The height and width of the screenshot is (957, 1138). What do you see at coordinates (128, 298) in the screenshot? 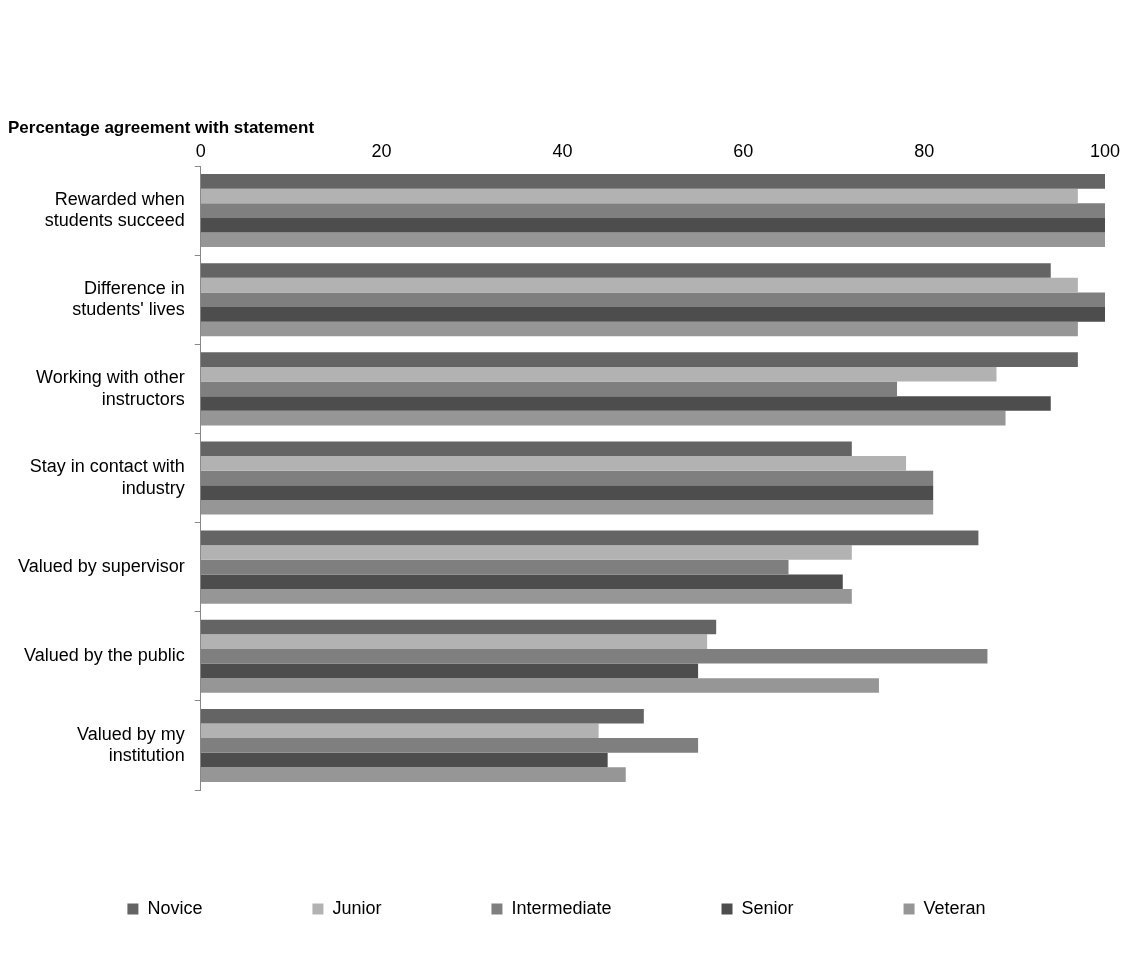
I see `y-tick-label: Difference in students' lives` at bounding box center [128, 298].